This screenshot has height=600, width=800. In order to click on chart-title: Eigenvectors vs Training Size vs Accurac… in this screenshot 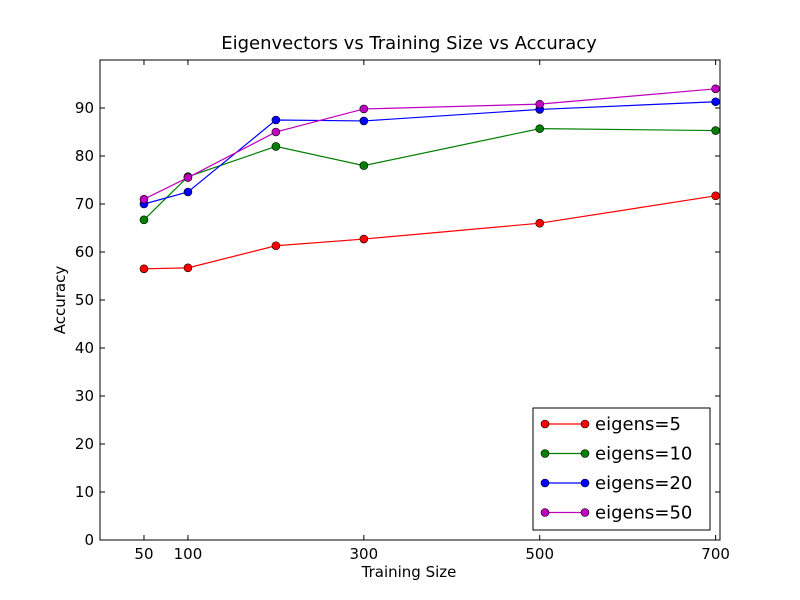, I will do `click(409, 43)`.